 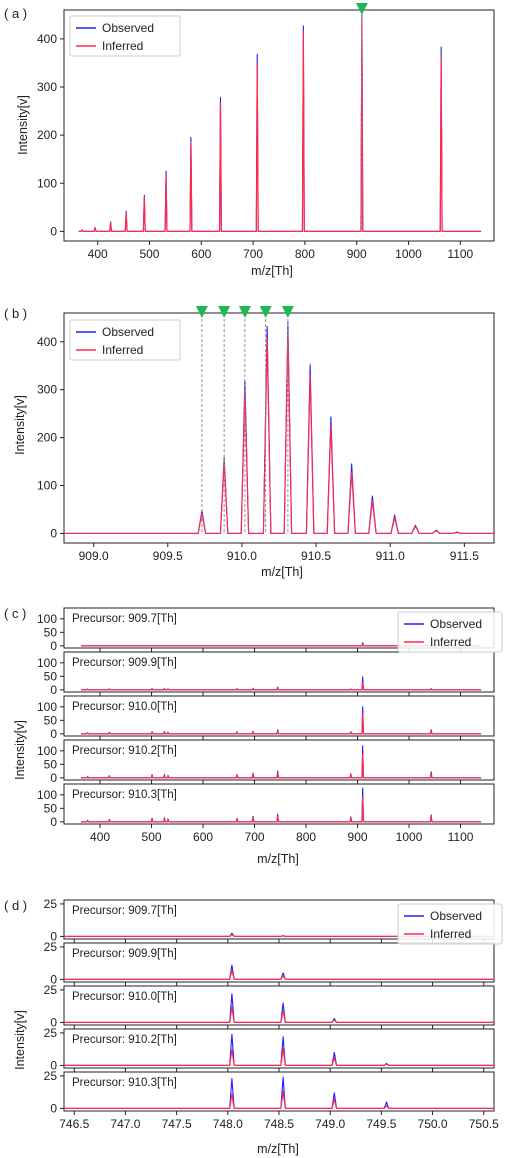 I want to click on panel-a-legend-label-observed: Observed, so click(x=128, y=28).